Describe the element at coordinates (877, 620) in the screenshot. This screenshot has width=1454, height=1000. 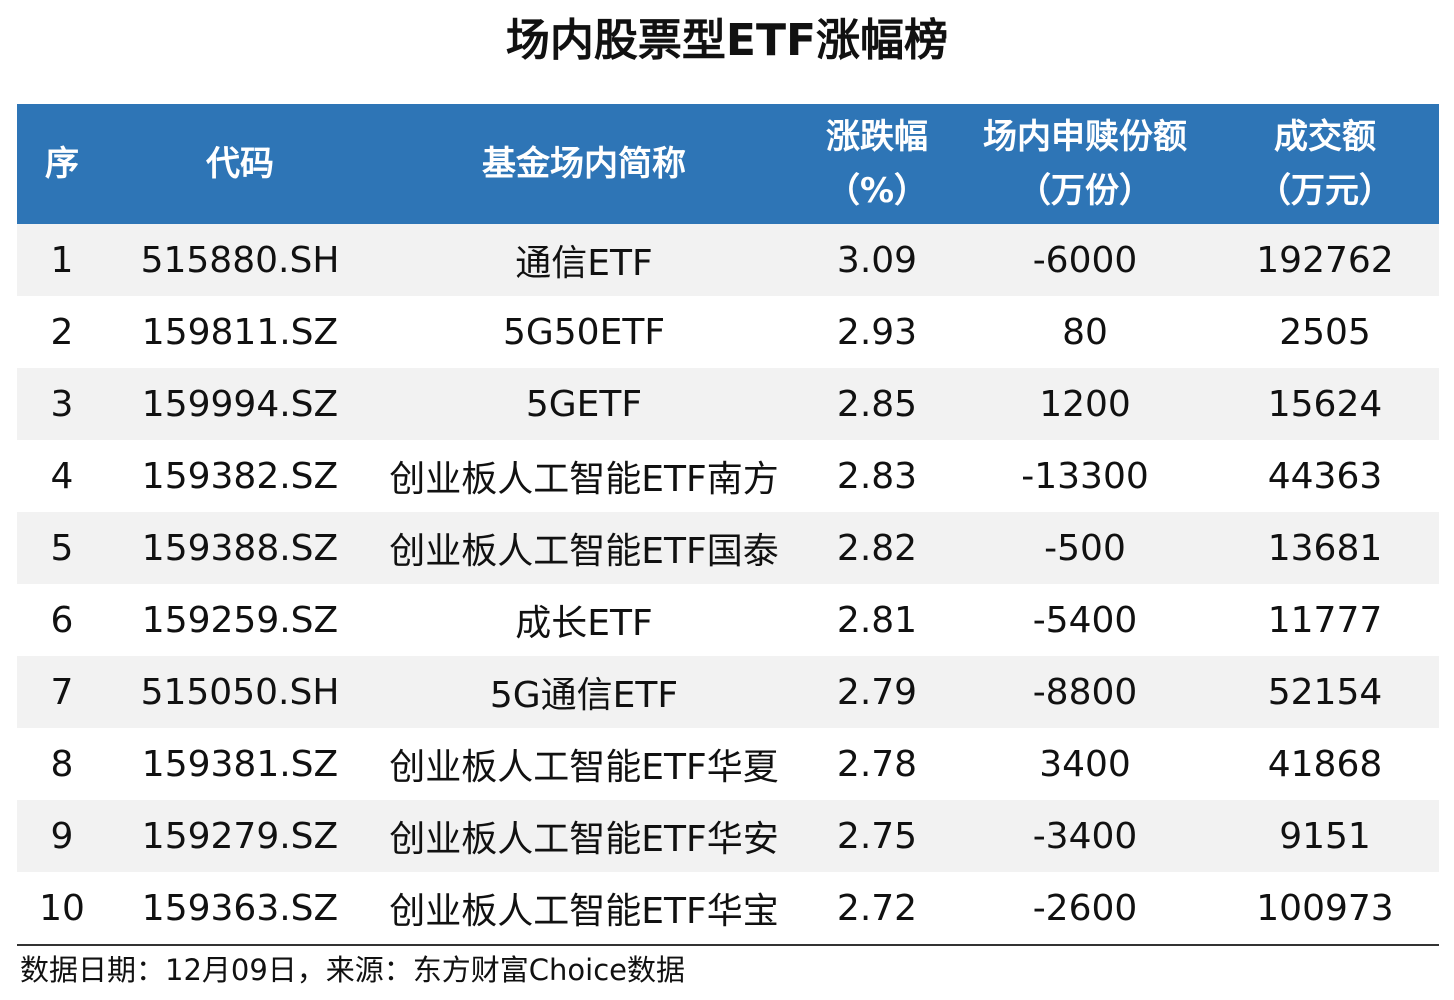
I see `cell-change-pct: 2.81` at that location.